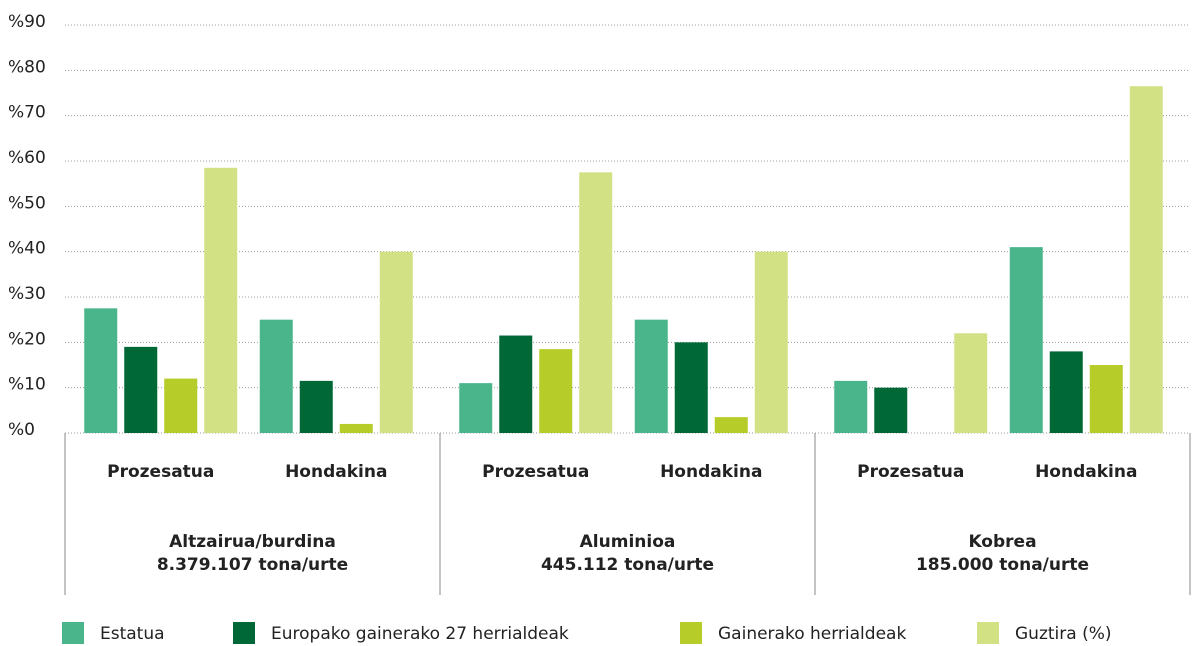 The width and height of the screenshot is (1199, 646). What do you see at coordinates (132, 634) in the screenshot?
I see `legend-label: Estatua` at bounding box center [132, 634].